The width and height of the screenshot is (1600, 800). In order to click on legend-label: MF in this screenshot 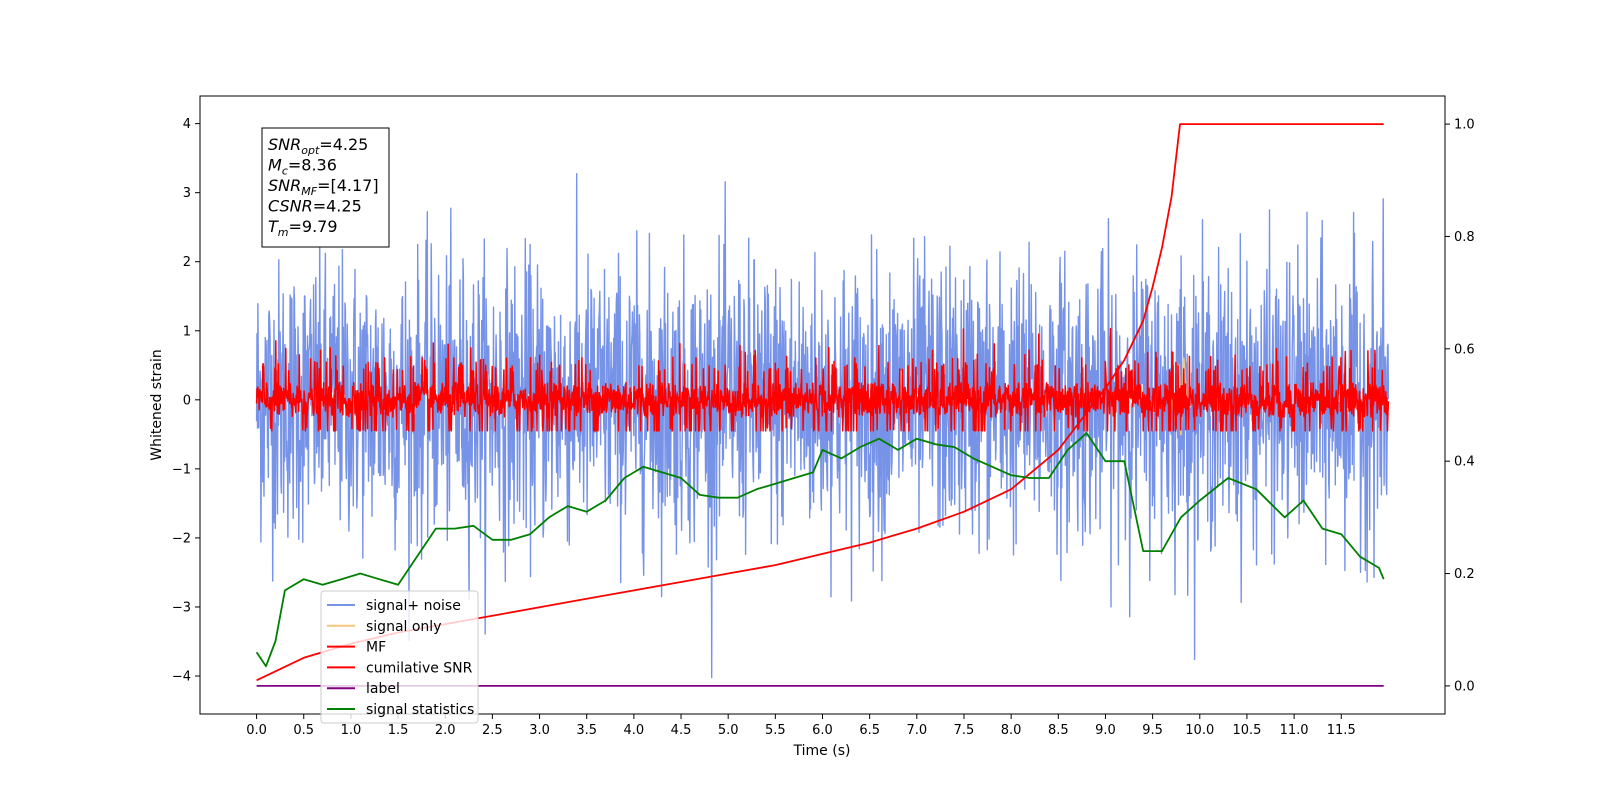, I will do `click(376, 648)`.